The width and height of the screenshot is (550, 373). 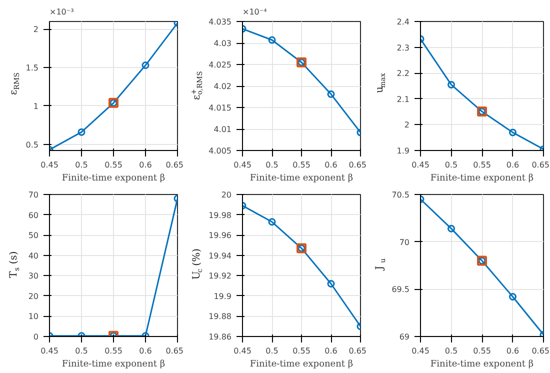 What do you see at coordinates (33, 215) in the screenshot?
I see `y-tick-label: 60` at bounding box center [33, 215].